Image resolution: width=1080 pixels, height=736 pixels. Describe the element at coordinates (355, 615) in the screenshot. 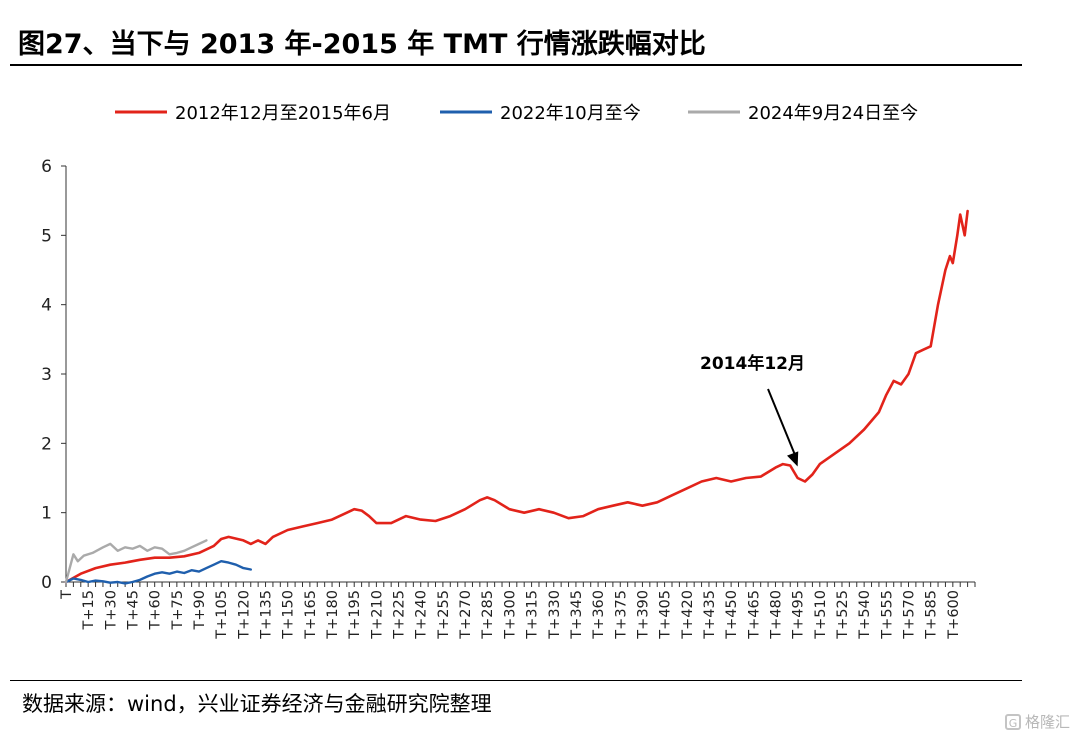

I see `x-tick-label: T+195` at that location.